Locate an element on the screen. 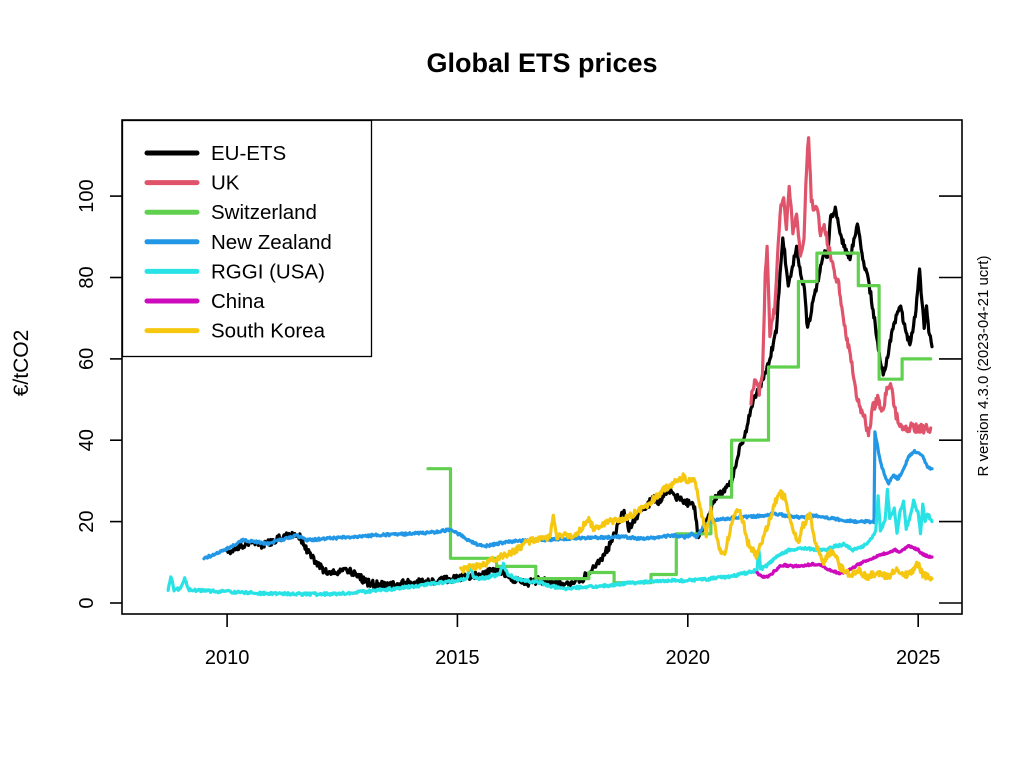 Image resolution: width=1024 pixels, height=768 pixels. y-tick-label: 60 is located at coordinates (87, 359).